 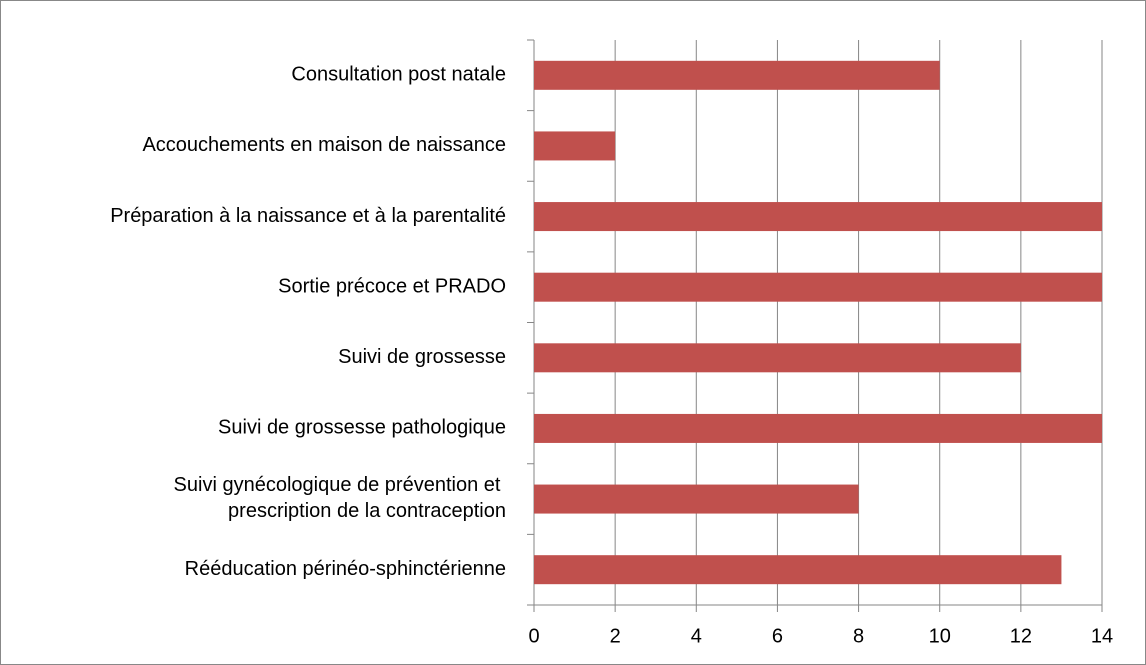 What do you see at coordinates (858, 636) in the screenshot?
I see `x-tick-label: 8` at bounding box center [858, 636].